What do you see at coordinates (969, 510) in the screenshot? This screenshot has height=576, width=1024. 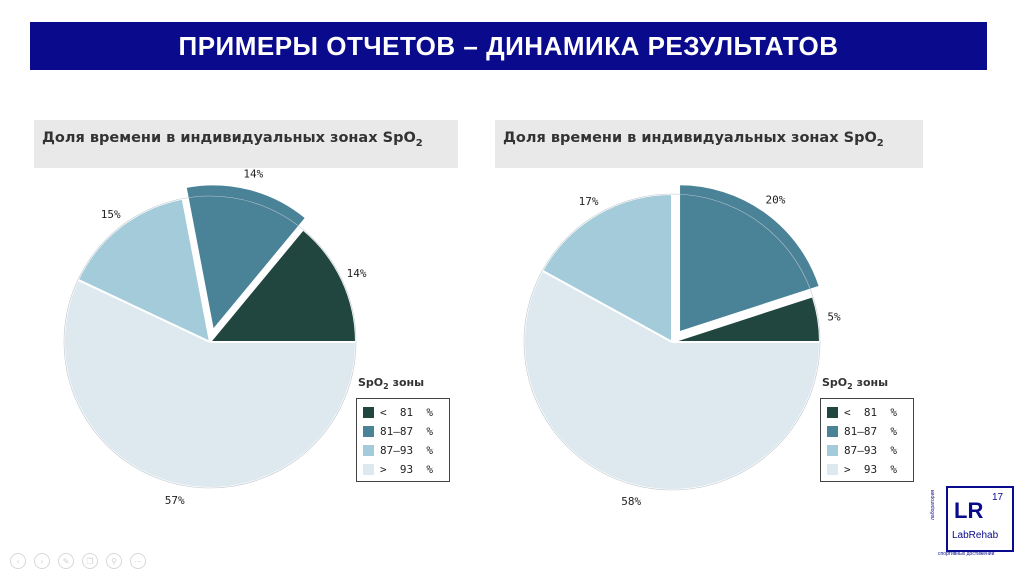 I see `logo-letters: LR` at bounding box center [969, 510].